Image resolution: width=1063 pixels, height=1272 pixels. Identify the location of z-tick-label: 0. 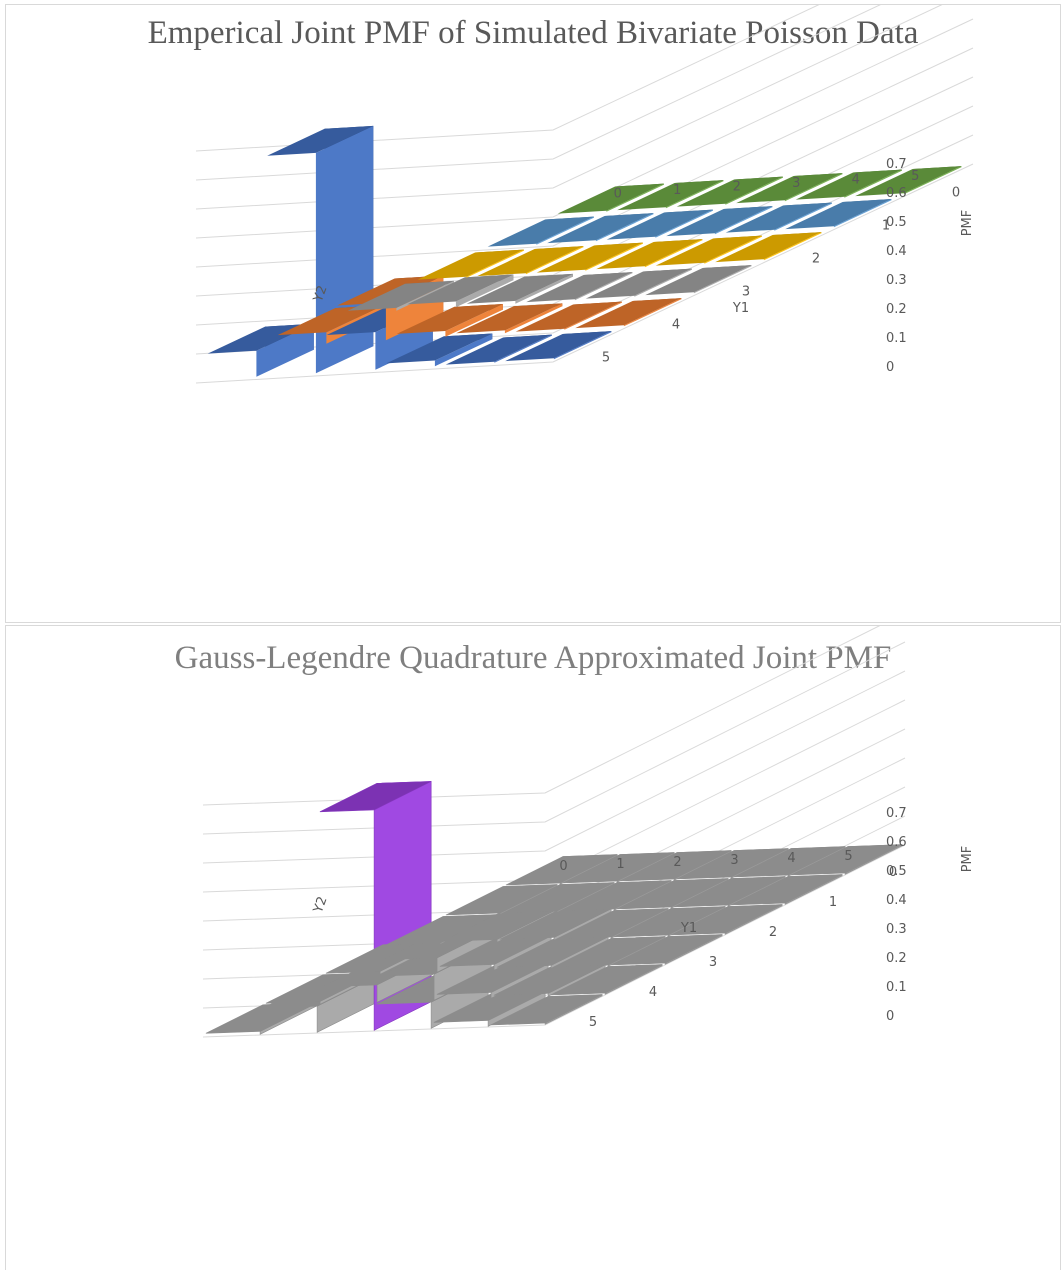
(890, 367).